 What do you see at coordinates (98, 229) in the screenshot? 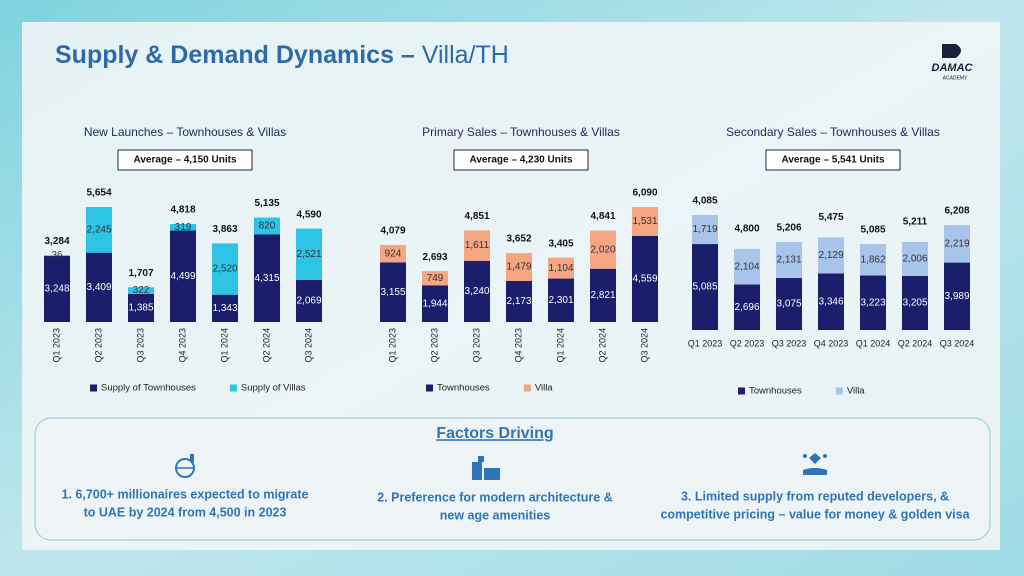
I see `bar-value-label: 2,245` at bounding box center [98, 229].